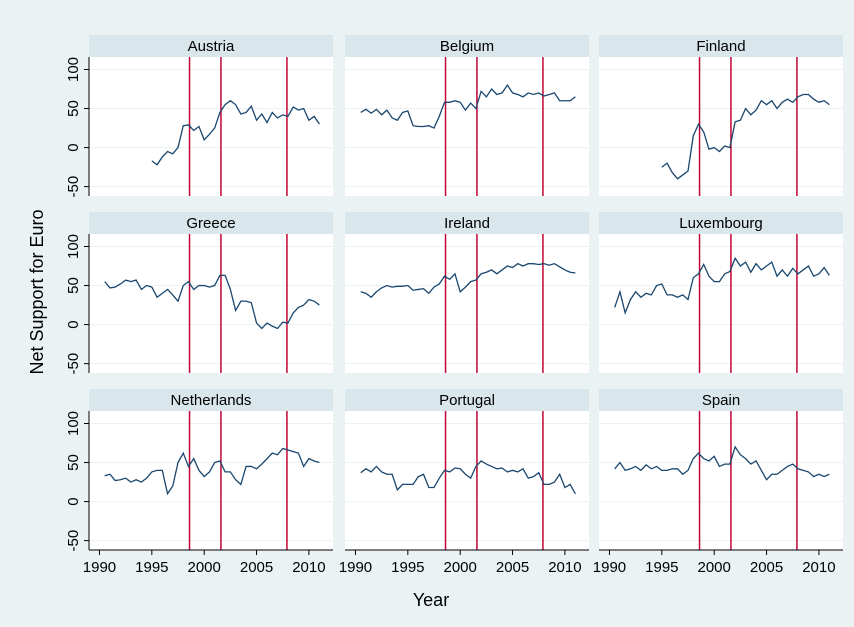  I want to click on panel-title: Austria, so click(211, 46).